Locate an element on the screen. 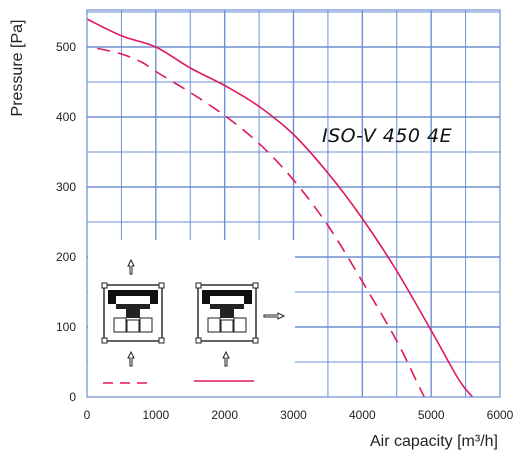 This screenshot has height=452, width=517. y-tick-label: 0 is located at coordinates (72, 397).